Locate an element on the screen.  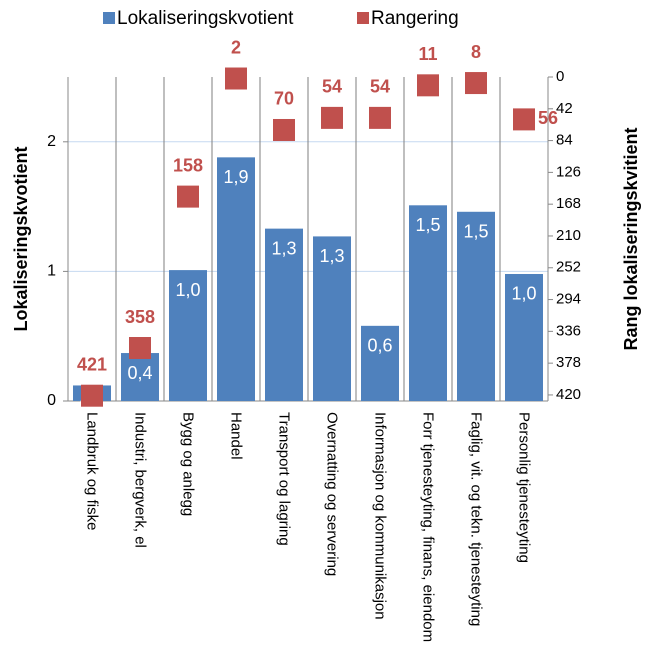
bar-value-label: 0,4 is located at coordinates (139, 373).